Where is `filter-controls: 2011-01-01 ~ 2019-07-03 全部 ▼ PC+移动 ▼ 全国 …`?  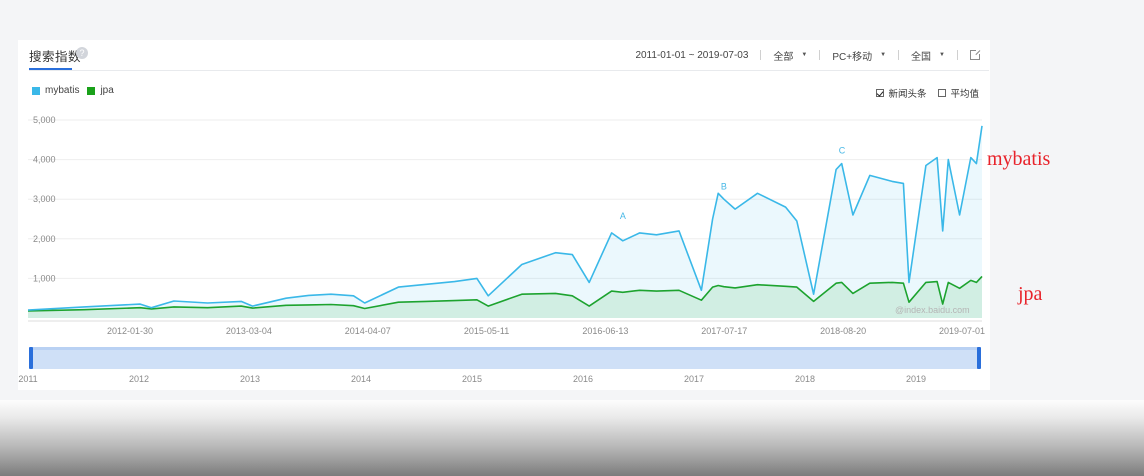
filter-controls: 2011-01-01 ~ 2019-07-03 全部 ▼ PC+移动 ▼ 全国 … is located at coordinates (808, 55).